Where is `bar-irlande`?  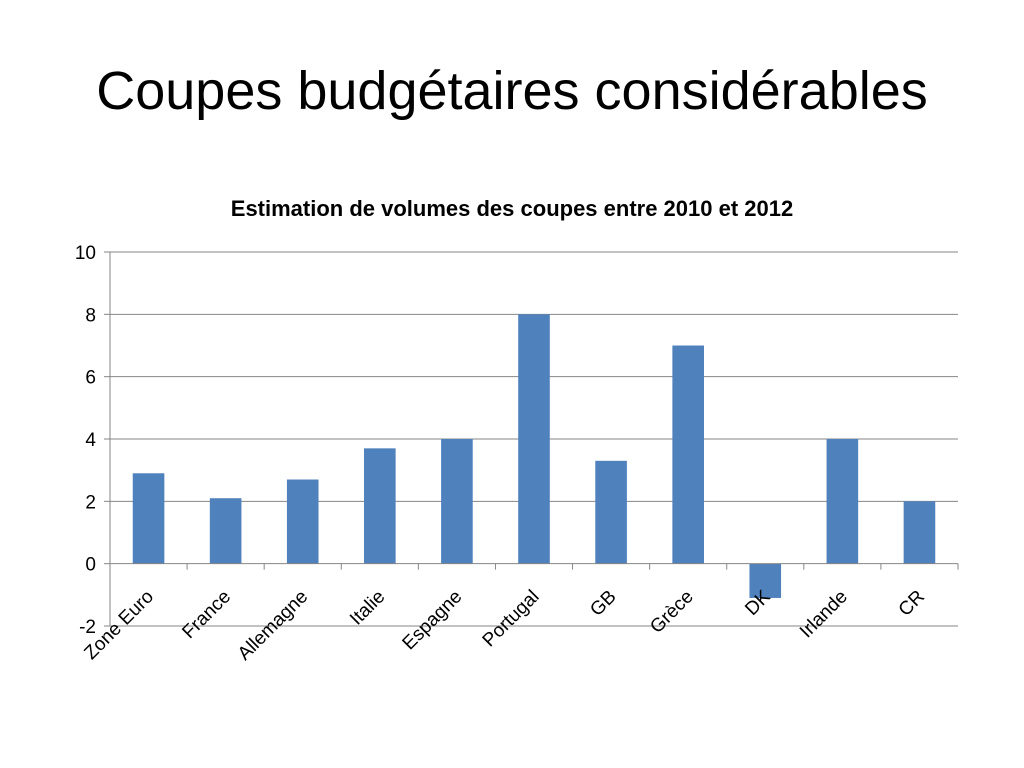 bar-irlande is located at coordinates (842, 501).